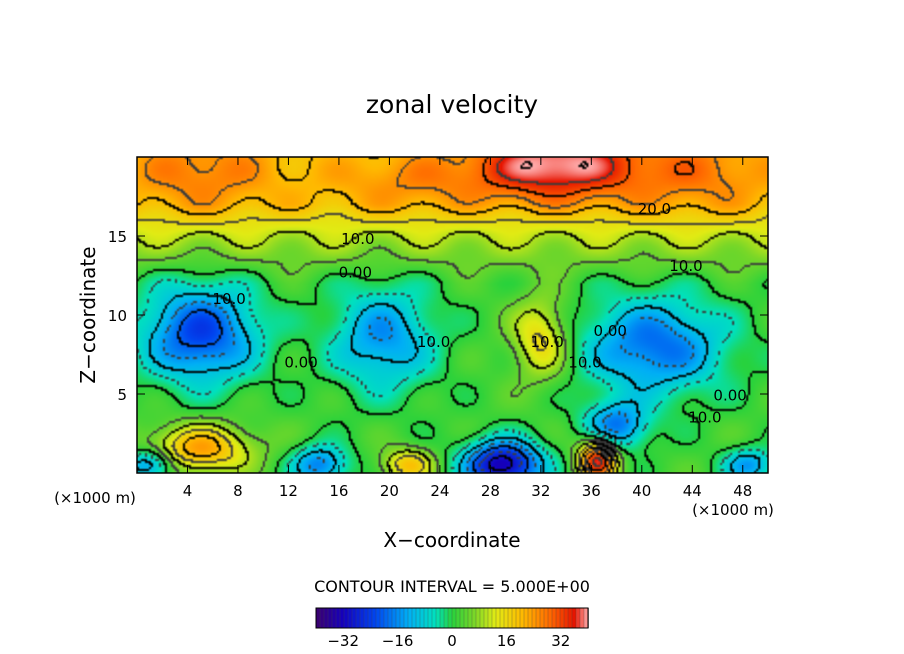 This screenshot has height=654, width=904. Describe the element at coordinates (452, 104) in the screenshot. I see `chart-title: zonal velocity` at that location.